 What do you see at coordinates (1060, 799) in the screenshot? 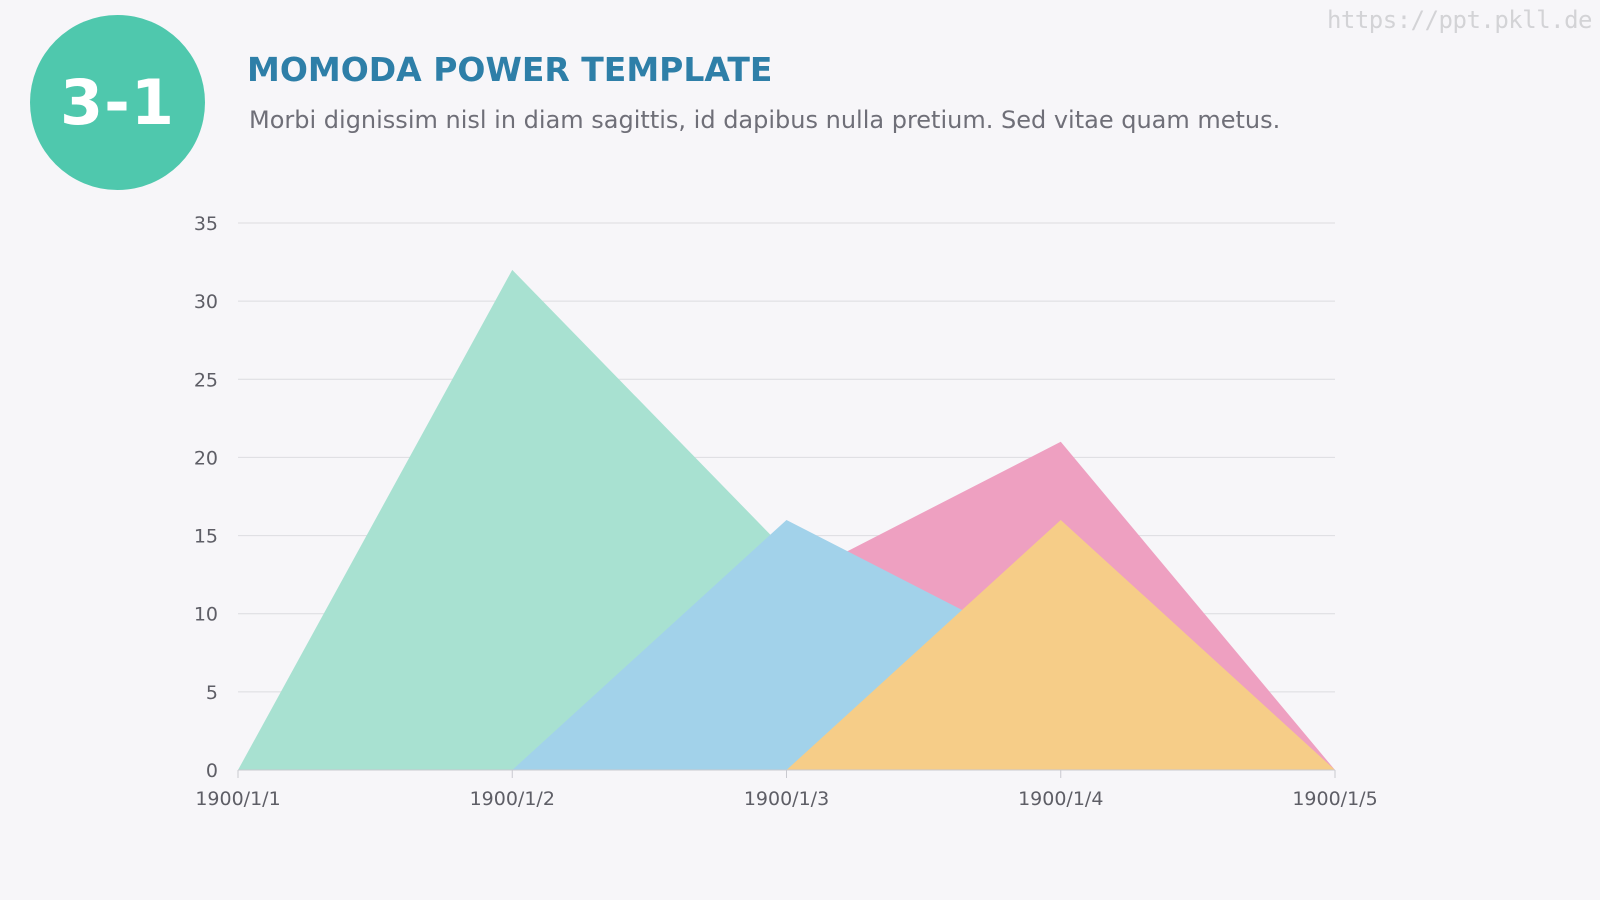
I see `x-tick-label: 1900/1/4` at bounding box center [1060, 799].